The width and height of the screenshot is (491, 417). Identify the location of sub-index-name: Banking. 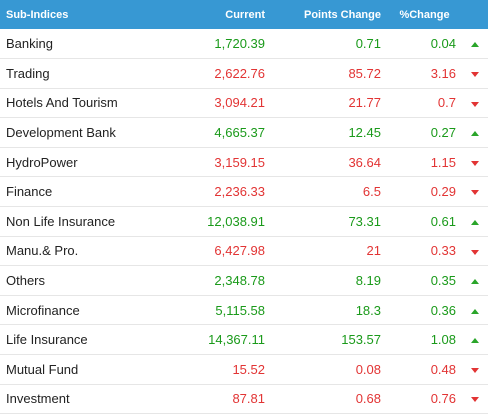
(29, 44).